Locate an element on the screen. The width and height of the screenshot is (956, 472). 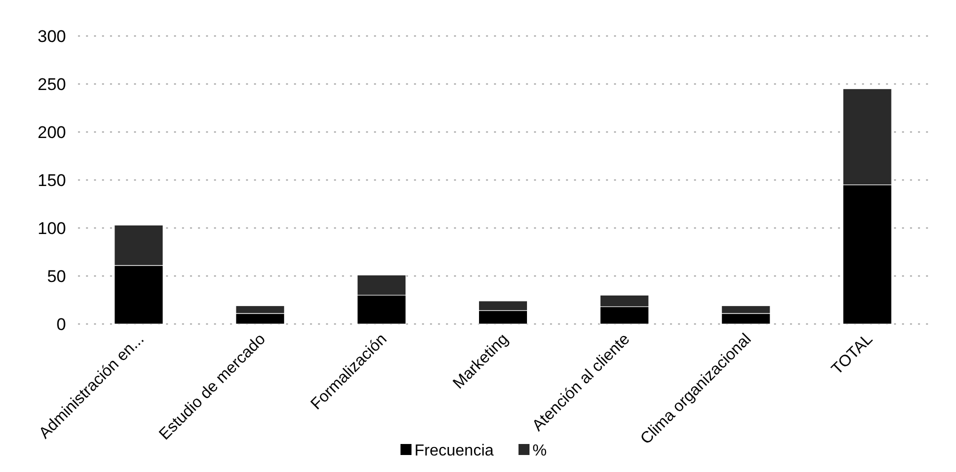
legend-label: % is located at coordinates (539, 451).